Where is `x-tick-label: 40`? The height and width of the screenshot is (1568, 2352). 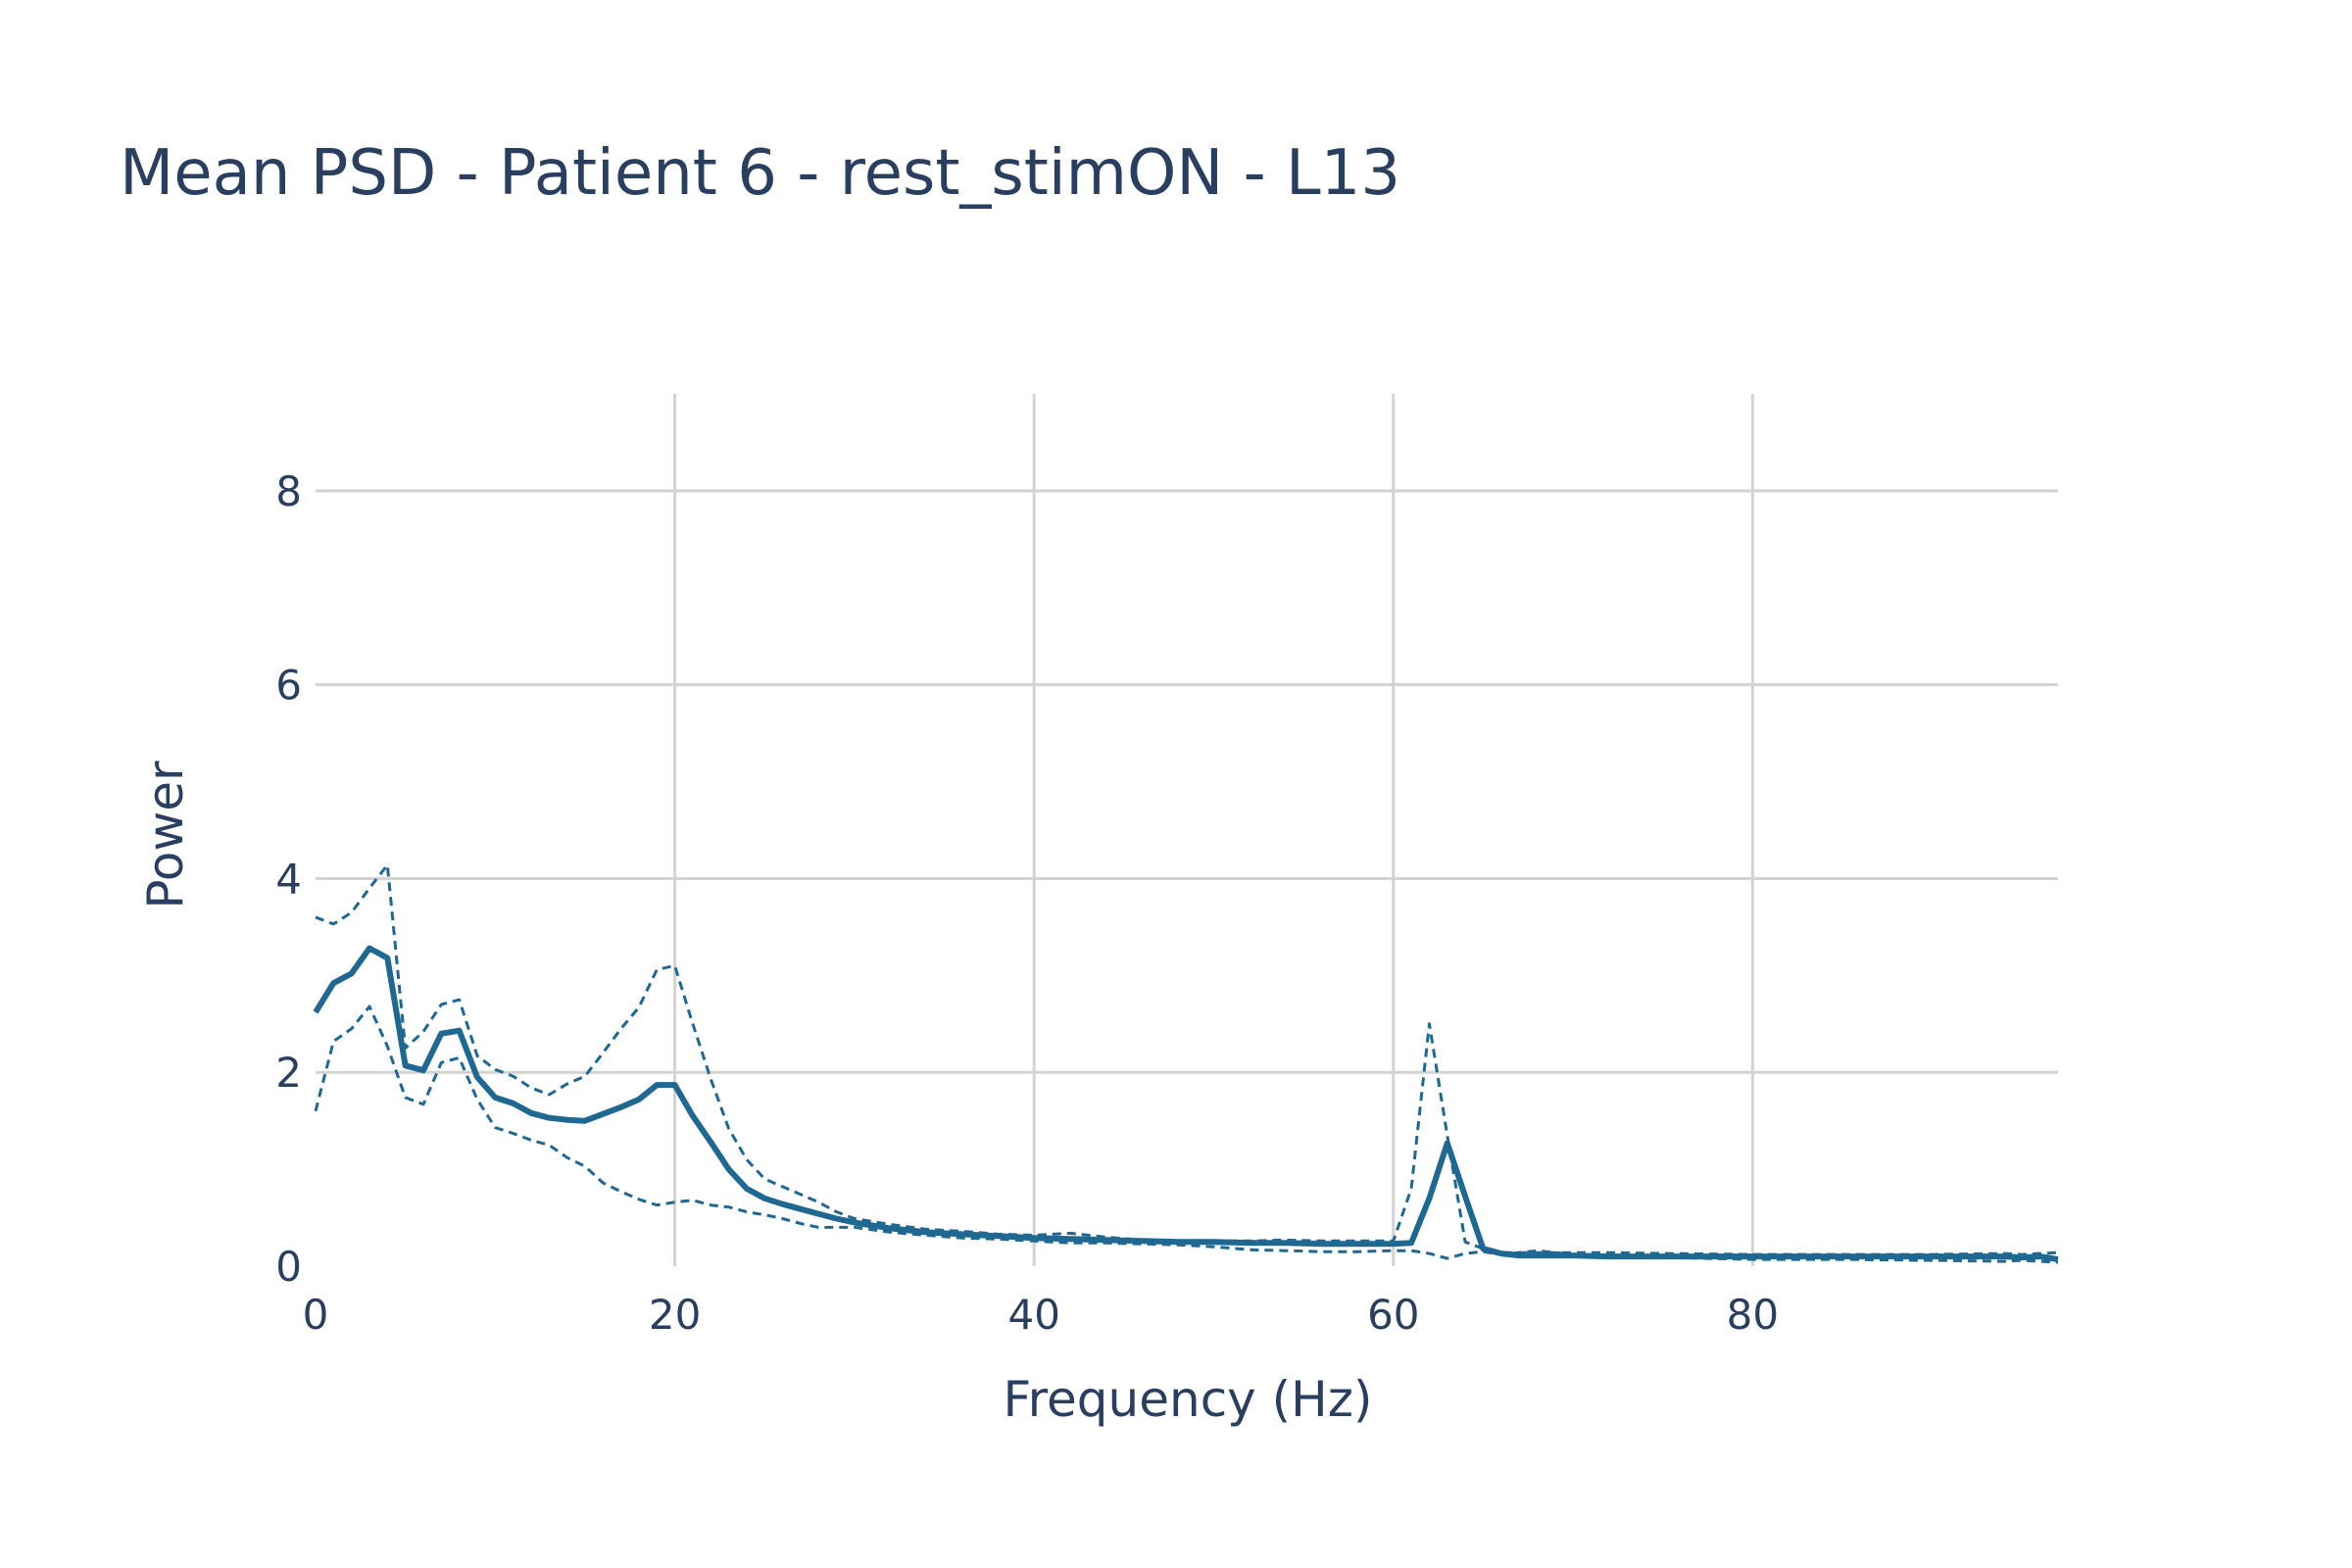
x-tick-label: 40 is located at coordinates (1033, 1315).